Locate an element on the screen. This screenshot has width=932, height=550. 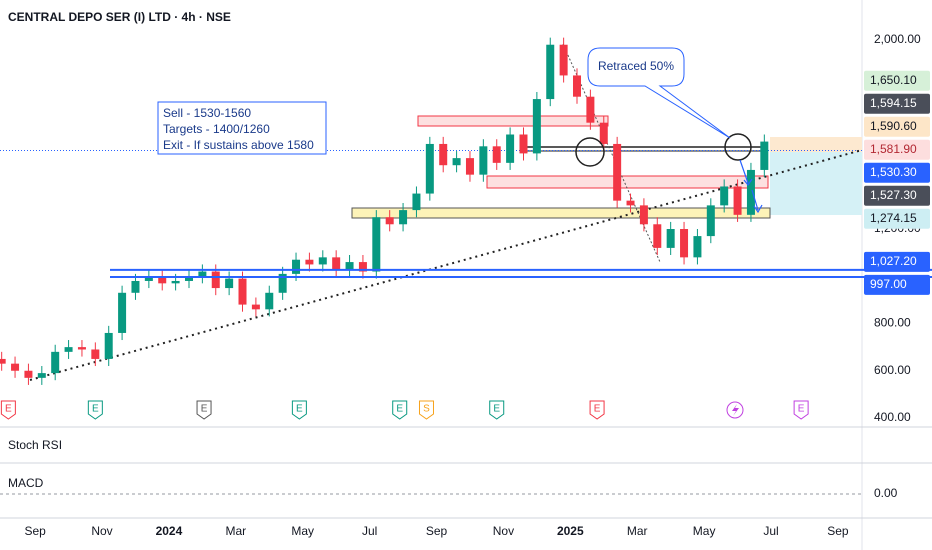
x-tick-label: 2025 is located at coordinates (570, 531).